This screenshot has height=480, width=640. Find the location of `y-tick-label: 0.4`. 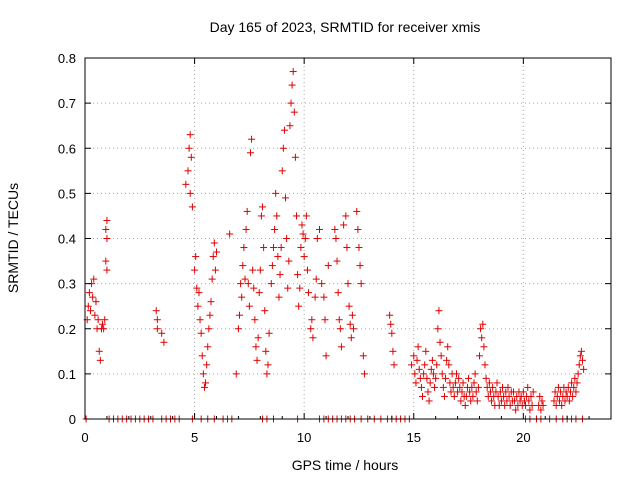

y-tick-label: 0.4 is located at coordinates (67, 239).